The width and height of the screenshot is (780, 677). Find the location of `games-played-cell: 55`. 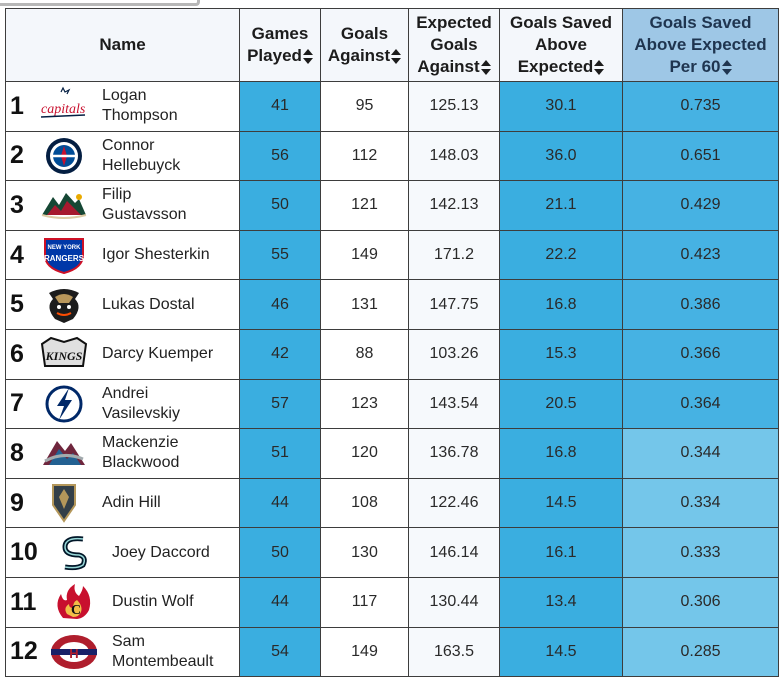

games-played-cell: 55 is located at coordinates (280, 255).